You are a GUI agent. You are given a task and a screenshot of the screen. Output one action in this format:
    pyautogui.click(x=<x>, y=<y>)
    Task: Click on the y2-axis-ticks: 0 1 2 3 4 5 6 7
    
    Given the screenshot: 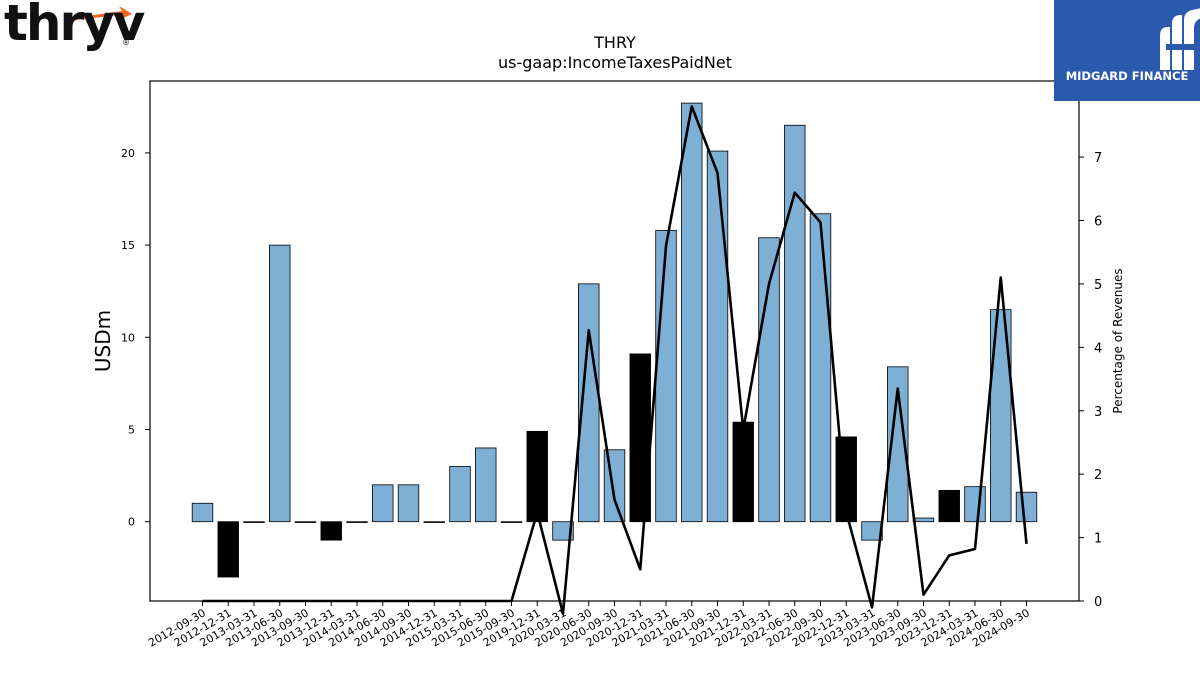 What is the action you would take?
    pyautogui.click(x=1090, y=380)
    